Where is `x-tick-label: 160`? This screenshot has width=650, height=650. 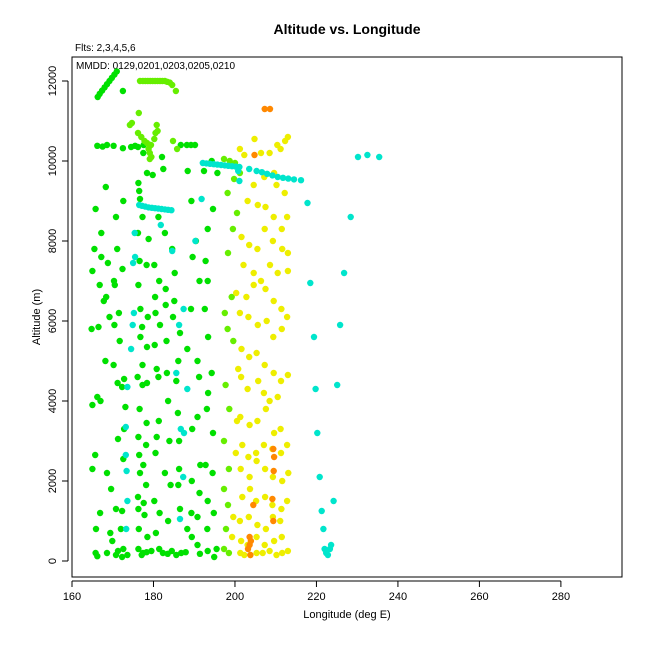 x-tick-label: 160 is located at coordinates (72, 597).